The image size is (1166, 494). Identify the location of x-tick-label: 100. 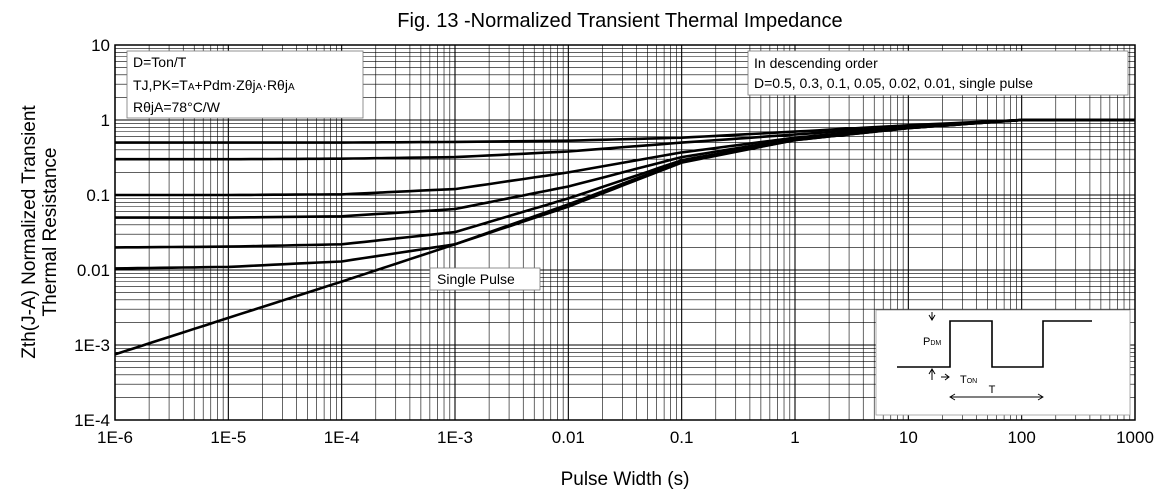
(1021, 437).